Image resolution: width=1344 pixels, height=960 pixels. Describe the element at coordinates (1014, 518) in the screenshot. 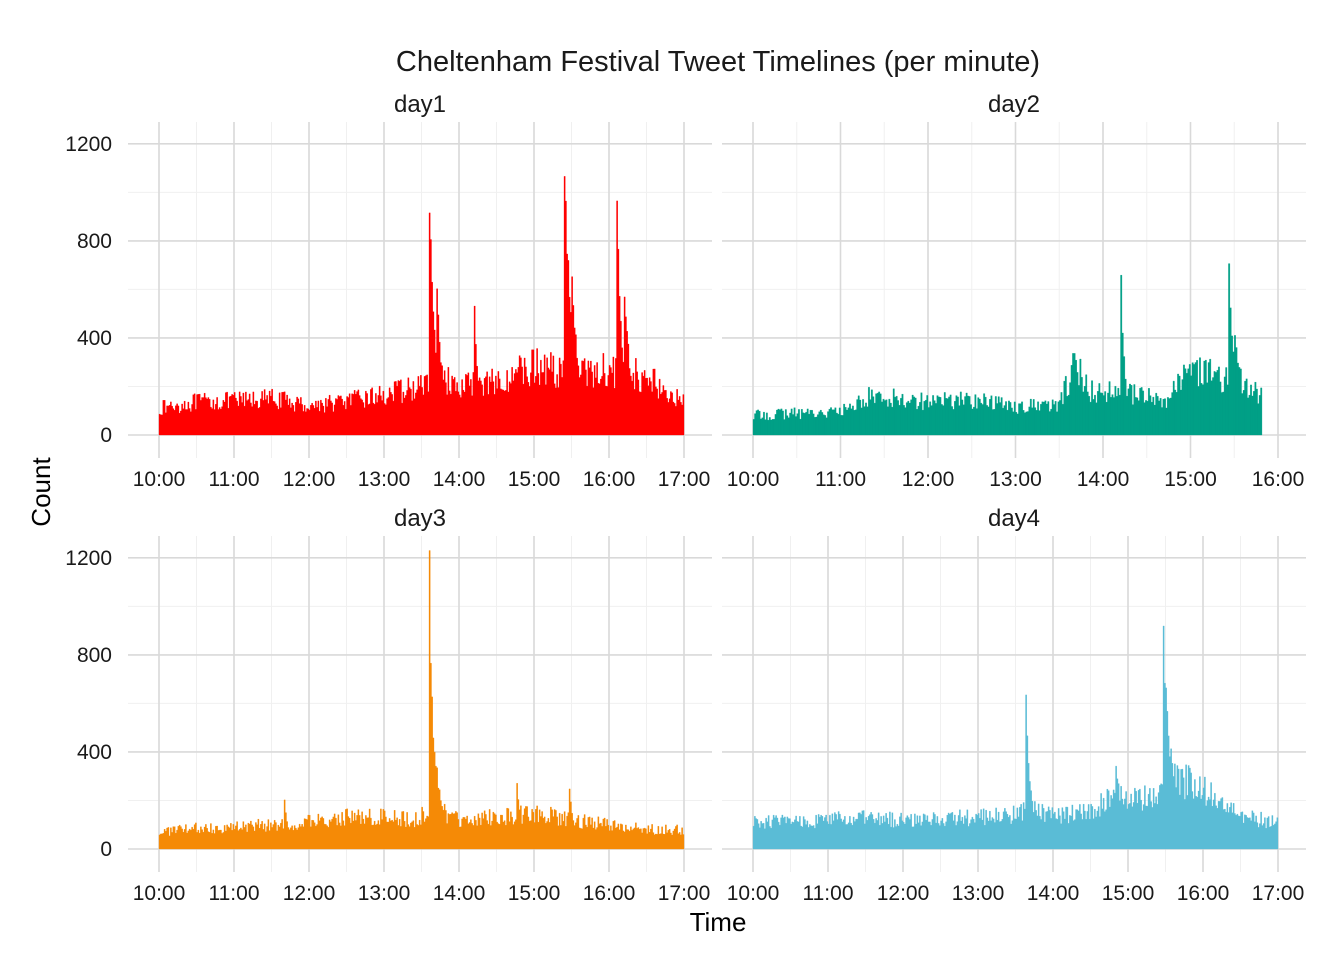

I see `facet-label-day4: day4` at that location.